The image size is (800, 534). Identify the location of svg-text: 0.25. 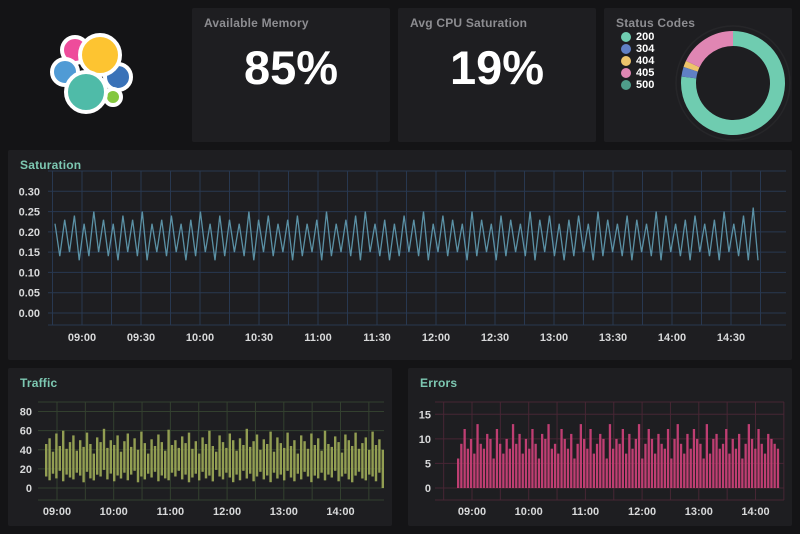
(29, 213).